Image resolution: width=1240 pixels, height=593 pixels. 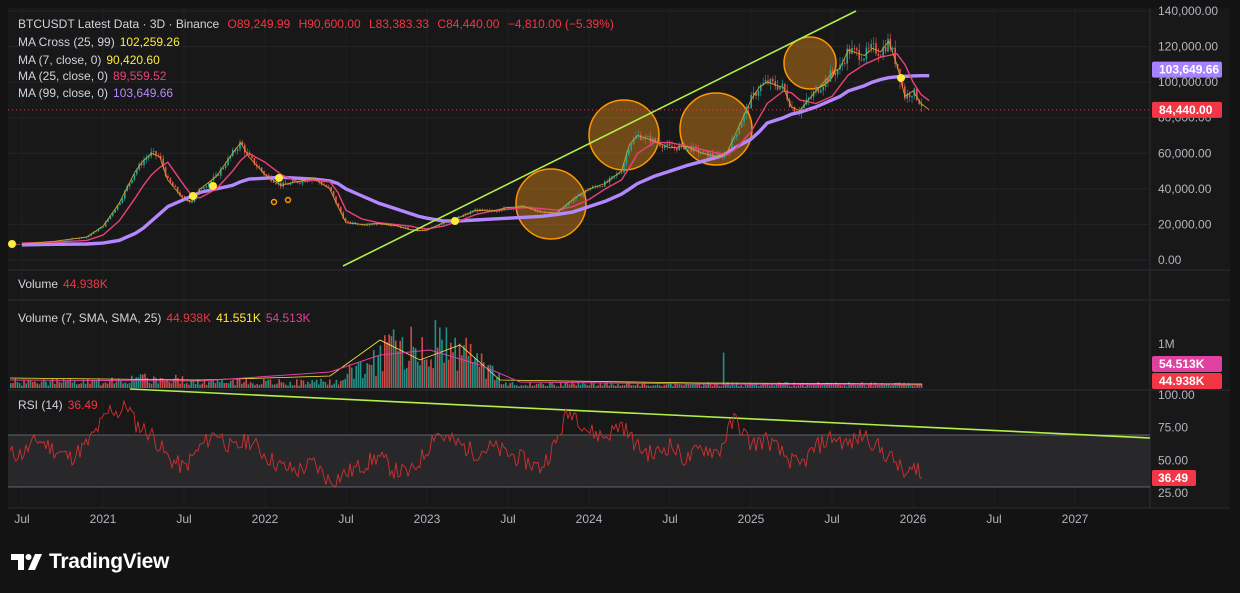 I want to click on rsi-legend: RSI (14) 36.49, so click(x=60, y=405).